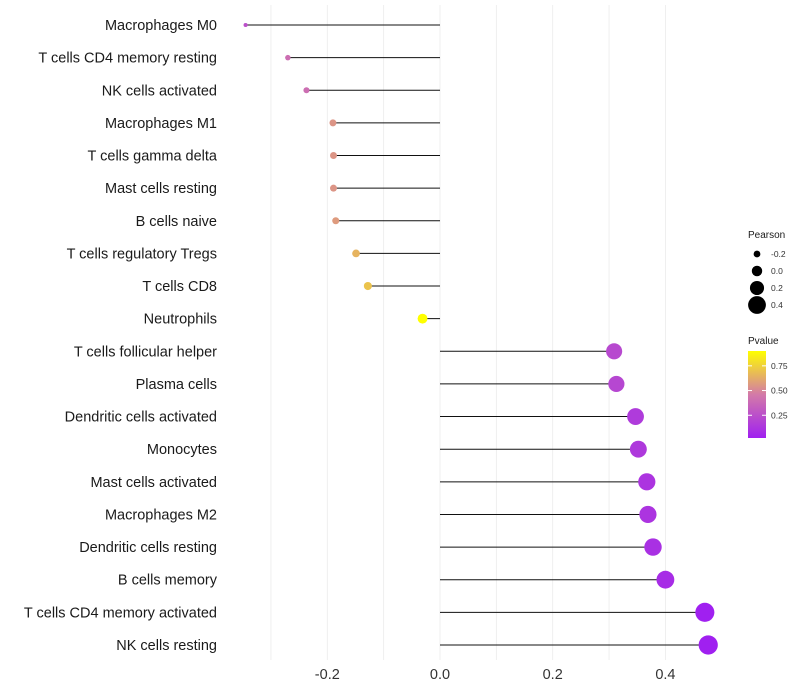 This screenshot has width=800, height=700. What do you see at coordinates (757, 394) in the screenshot?
I see `color-legend-bar` at bounding box center [757, 394].